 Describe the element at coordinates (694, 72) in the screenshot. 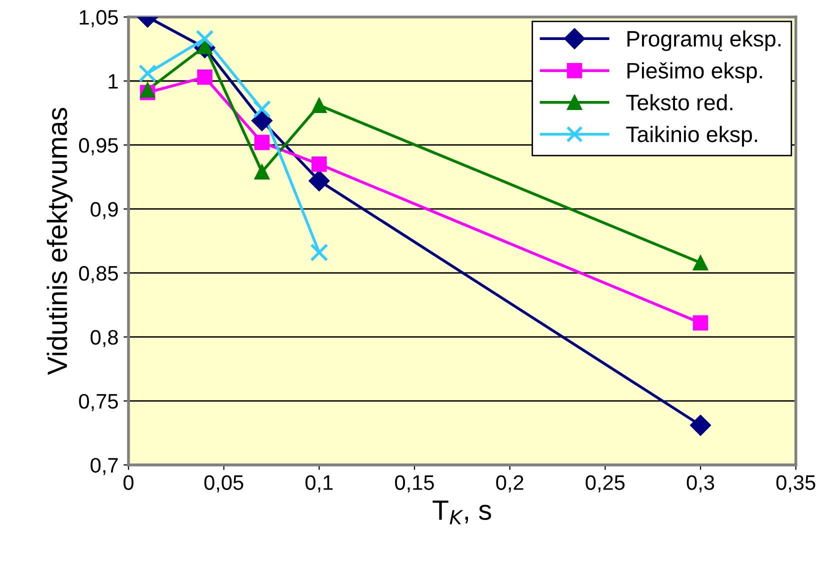

I see `legend-label: Piešimo eksp.` at that location.